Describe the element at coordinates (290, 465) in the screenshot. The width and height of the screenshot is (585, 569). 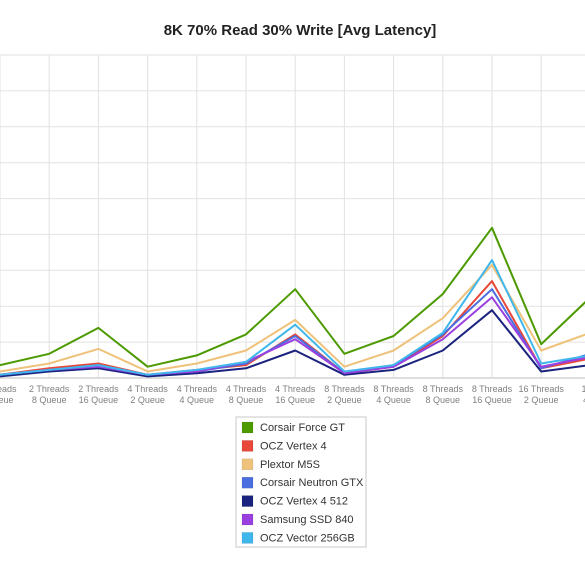
I see `legend-label: Plextor M5S` at that location.